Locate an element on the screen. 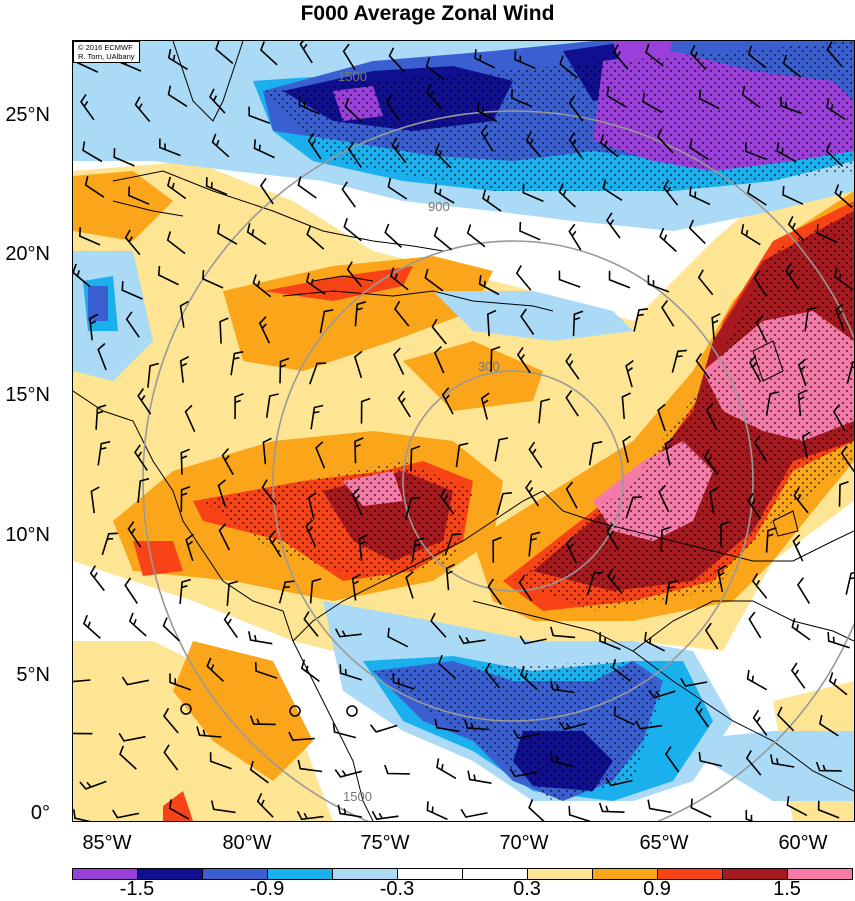 This screenshot has width=855, height=901. lat-label-5n: 5°N is located at coordinates (33, 675).